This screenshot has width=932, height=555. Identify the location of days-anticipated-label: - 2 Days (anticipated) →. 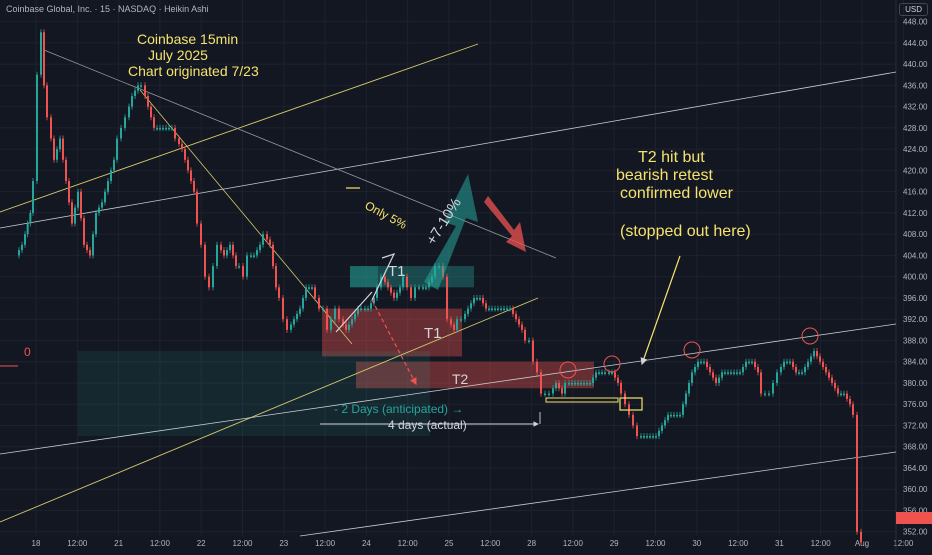
(398, 409).